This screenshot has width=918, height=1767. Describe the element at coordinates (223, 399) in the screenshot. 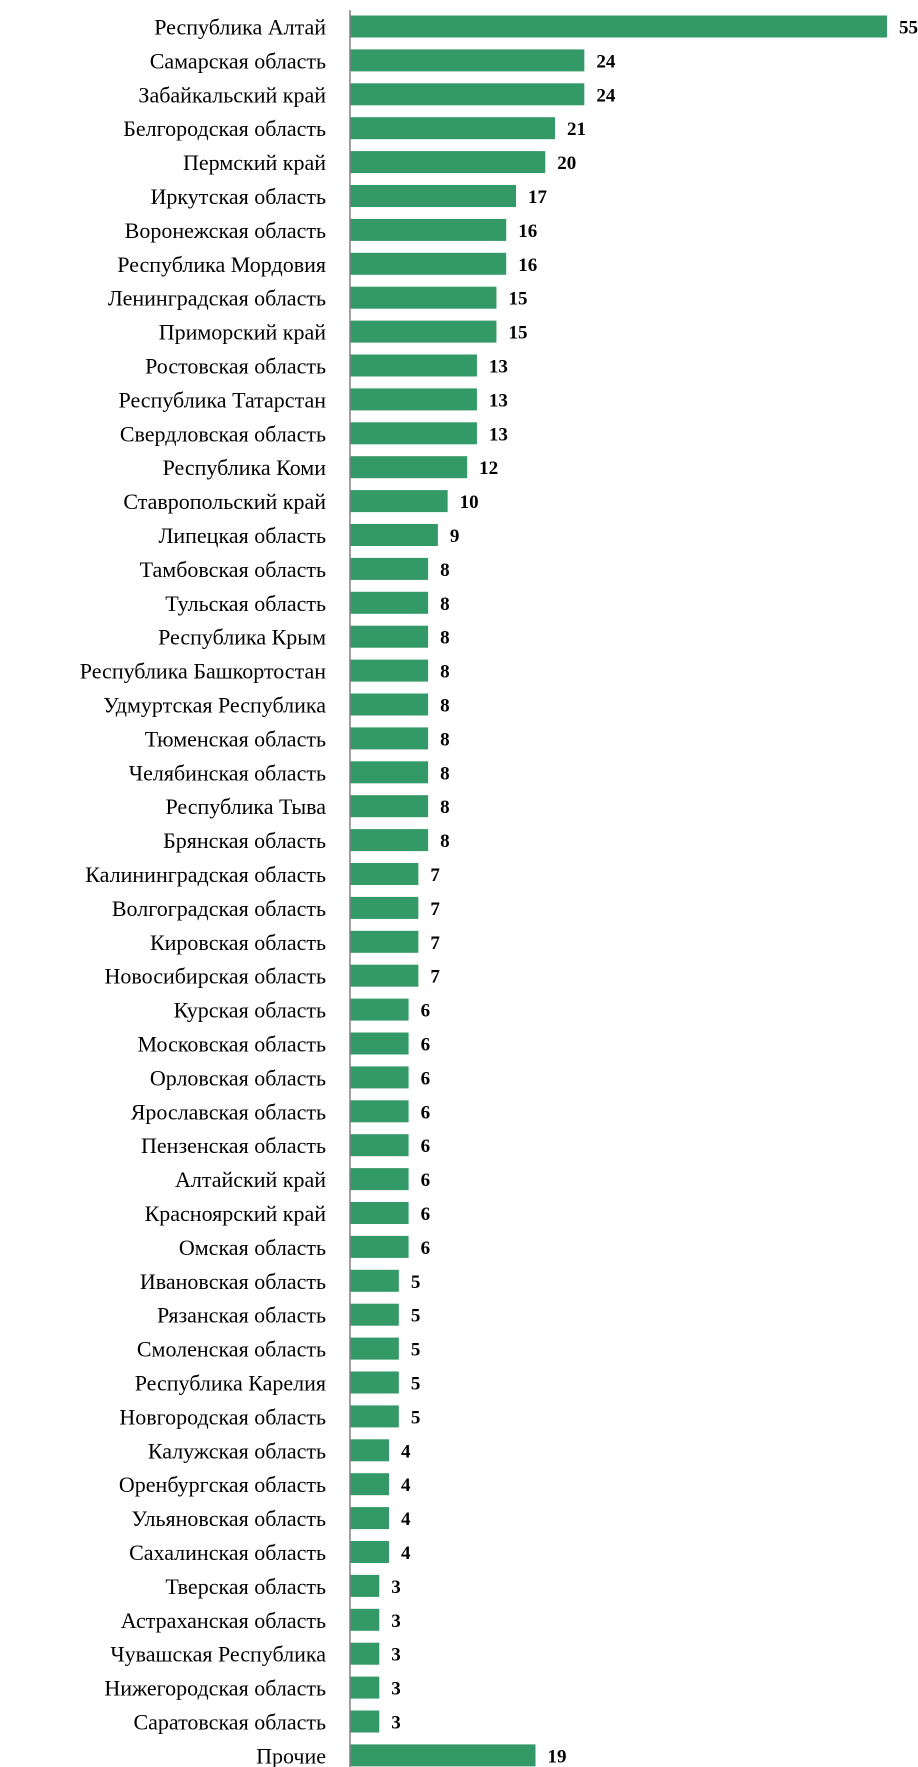

I see `category-label: Республика Татарстан` at that location.